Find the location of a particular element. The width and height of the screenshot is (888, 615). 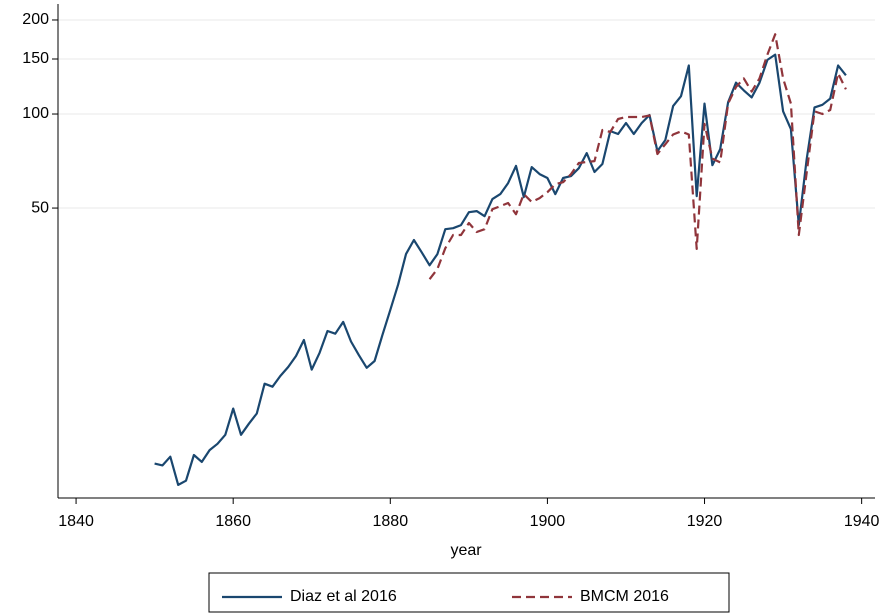

y-tick-label: 50 is located at coordinates (40, 207).